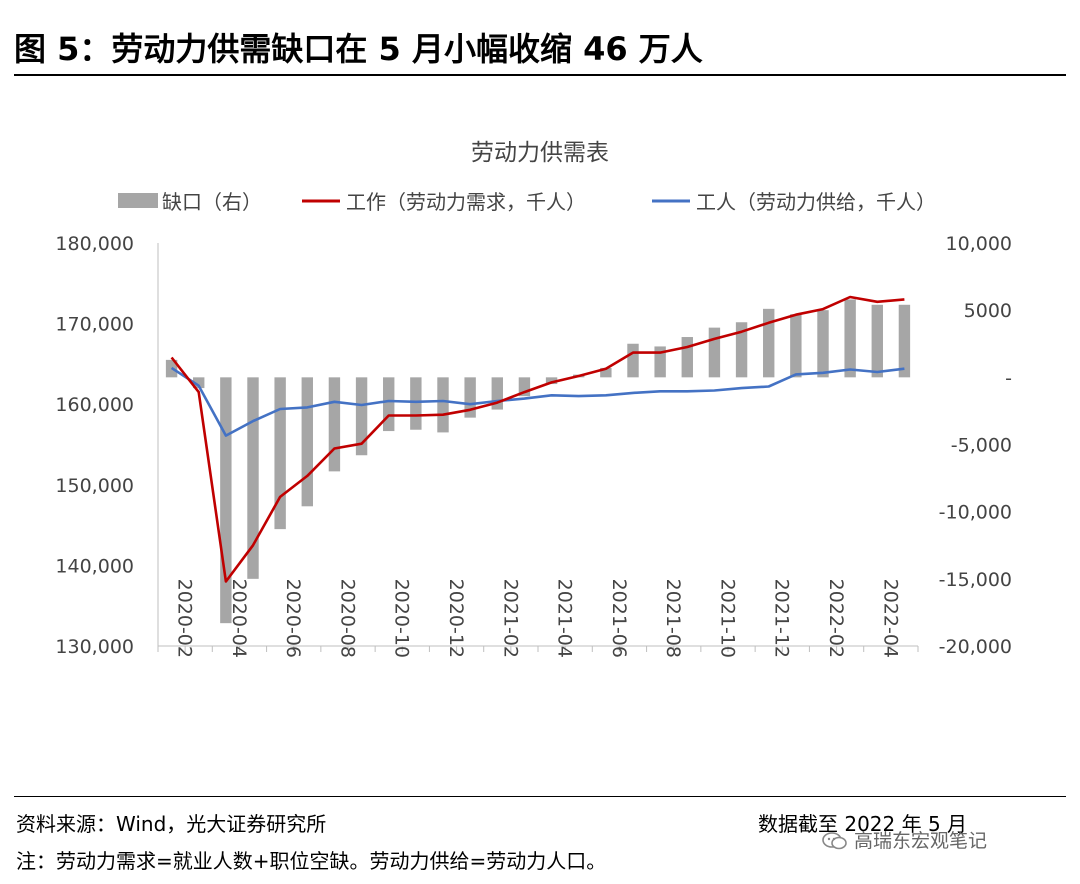 This screenshot has height=884, width=1080. What do you see at coordinates (619, 618) in the screenshot?
I see `x-axis-tick-label: 2021-06` at bounding box center [619, 618].